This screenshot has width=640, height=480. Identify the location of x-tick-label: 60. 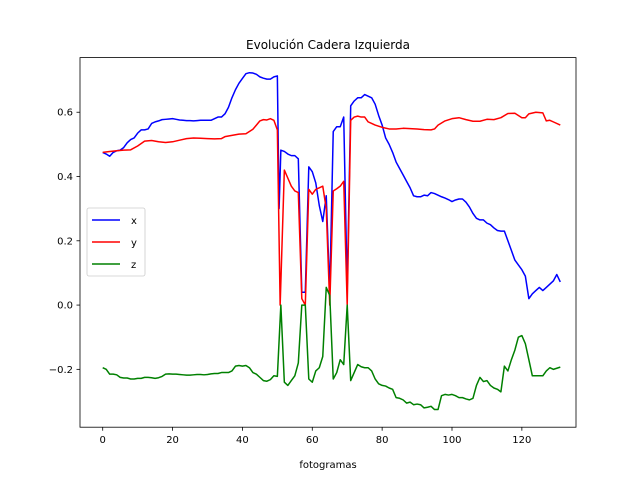
(312, 440).